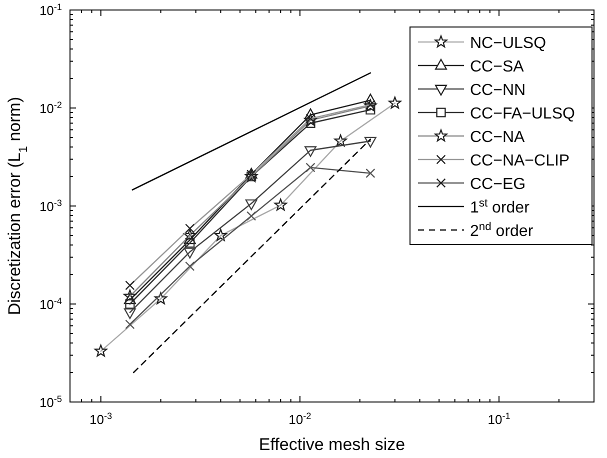 This screenshot has height=458, width=607. I want to click on x-tick-label: 10$^{-2}$, so click(300, 419).